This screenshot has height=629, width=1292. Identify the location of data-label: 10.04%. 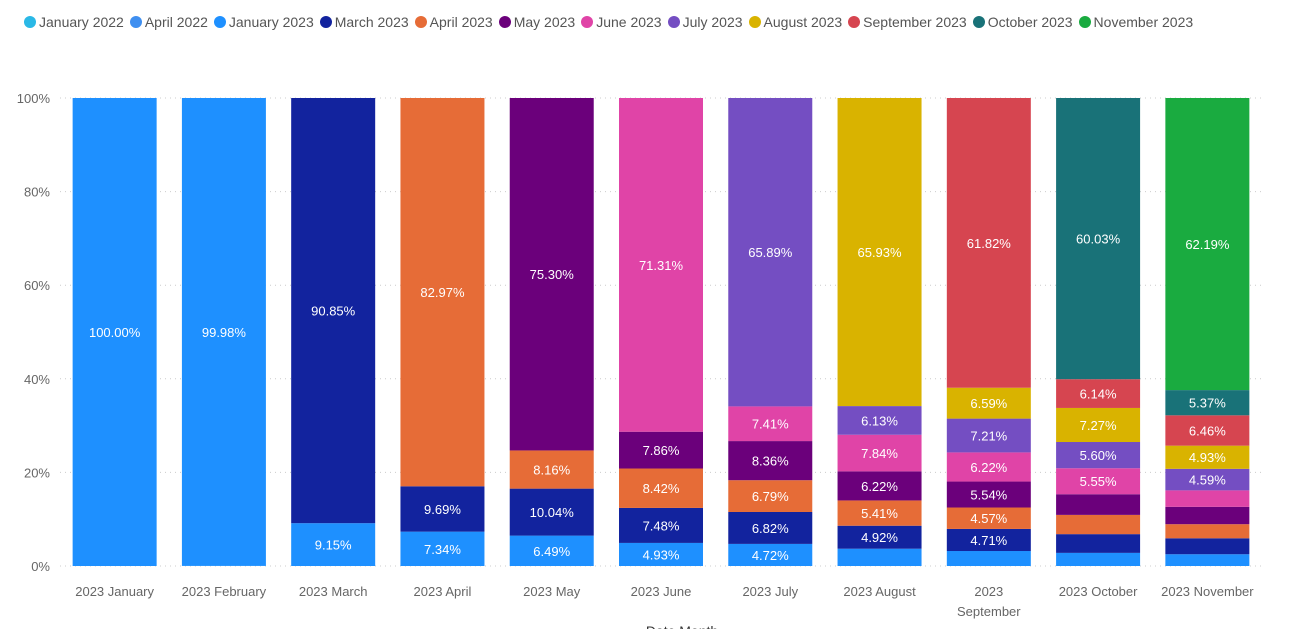
(552, 512).